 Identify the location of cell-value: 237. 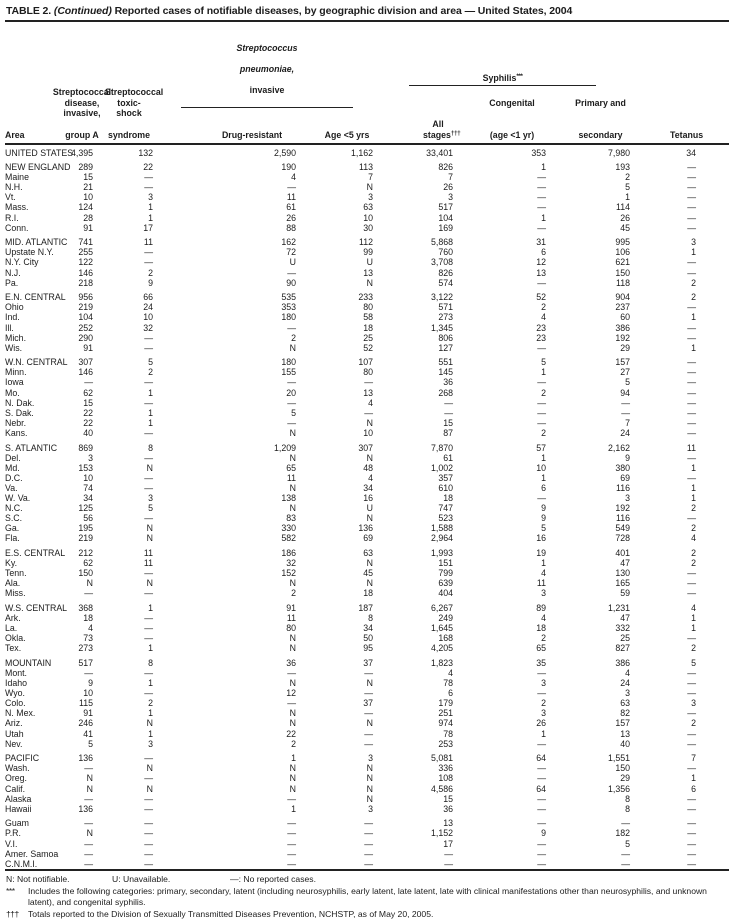
(623, 307).